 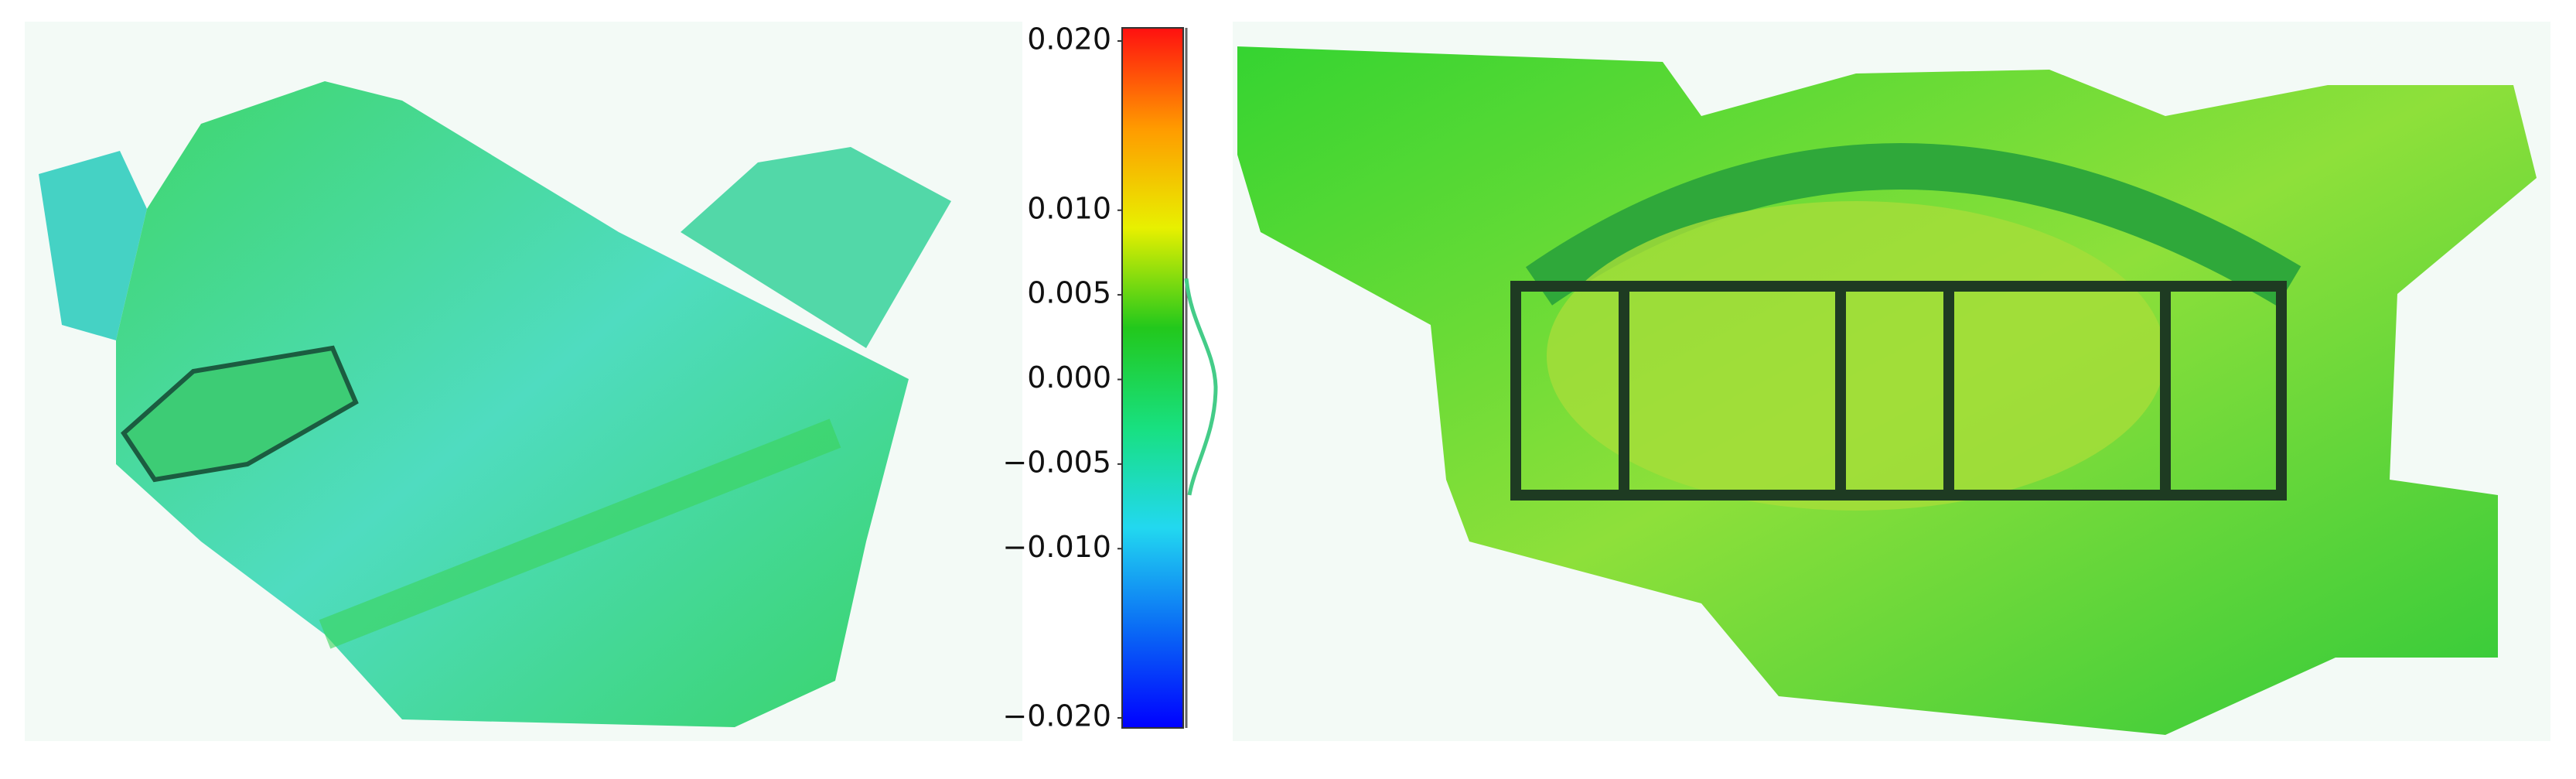 What do you see at coordinates (1056, 547) in the screenshot?
I see `tick-label: −0.010` at bounding box center [1056, 547].